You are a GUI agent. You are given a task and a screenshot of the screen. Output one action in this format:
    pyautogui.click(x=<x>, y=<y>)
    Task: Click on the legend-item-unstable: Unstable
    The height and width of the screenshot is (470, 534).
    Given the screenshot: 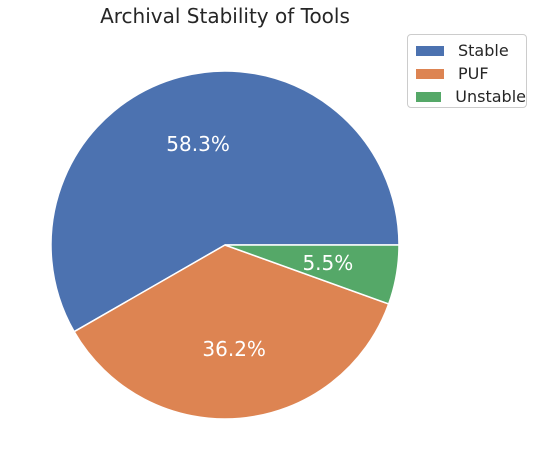 What is the action you would take?
    pyautogui.click(x=471, y=96)
    